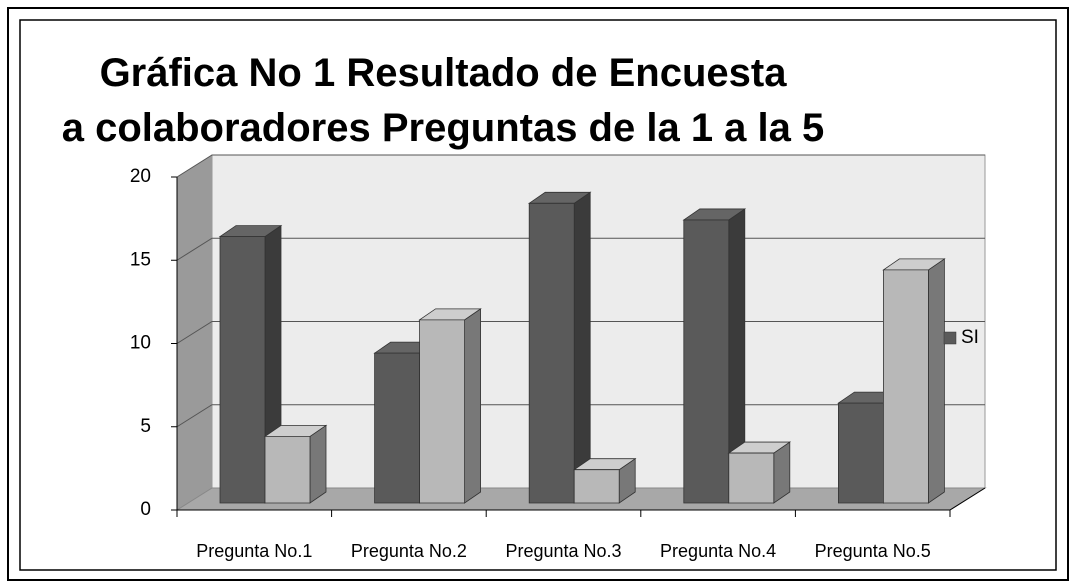 This screenshot has height=587, width=1076. Describe the element at coordinates (580, 166) in the screenshot. I see `grid-line` at that location.